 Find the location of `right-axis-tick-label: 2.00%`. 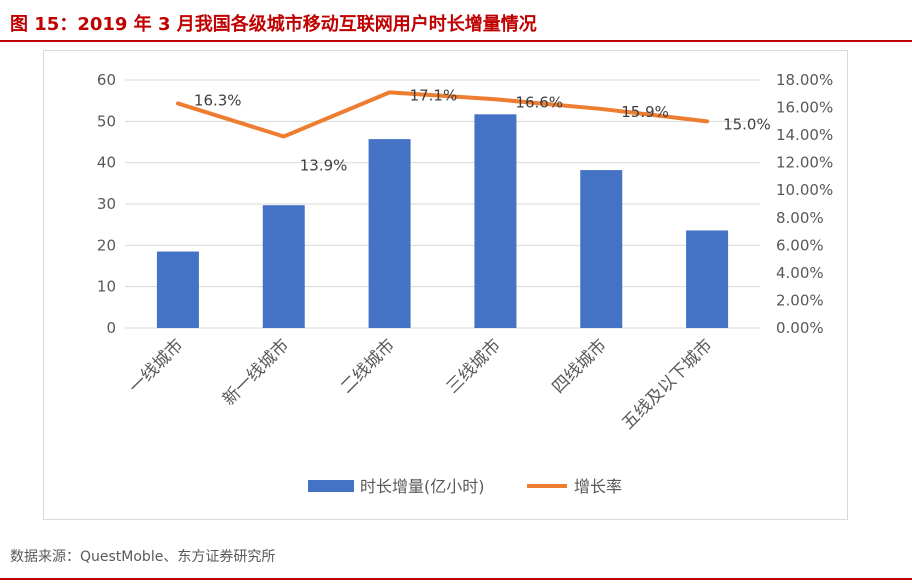

right-axis-tick-label: 2.00% is located at coordinates (800, 300).